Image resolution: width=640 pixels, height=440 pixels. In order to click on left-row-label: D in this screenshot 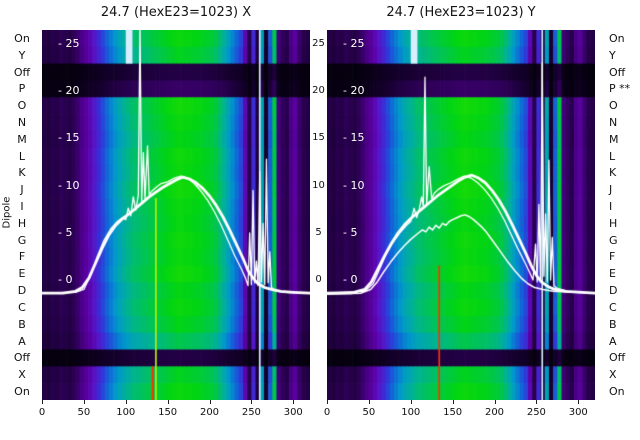, I will do `click(22, 291)`.